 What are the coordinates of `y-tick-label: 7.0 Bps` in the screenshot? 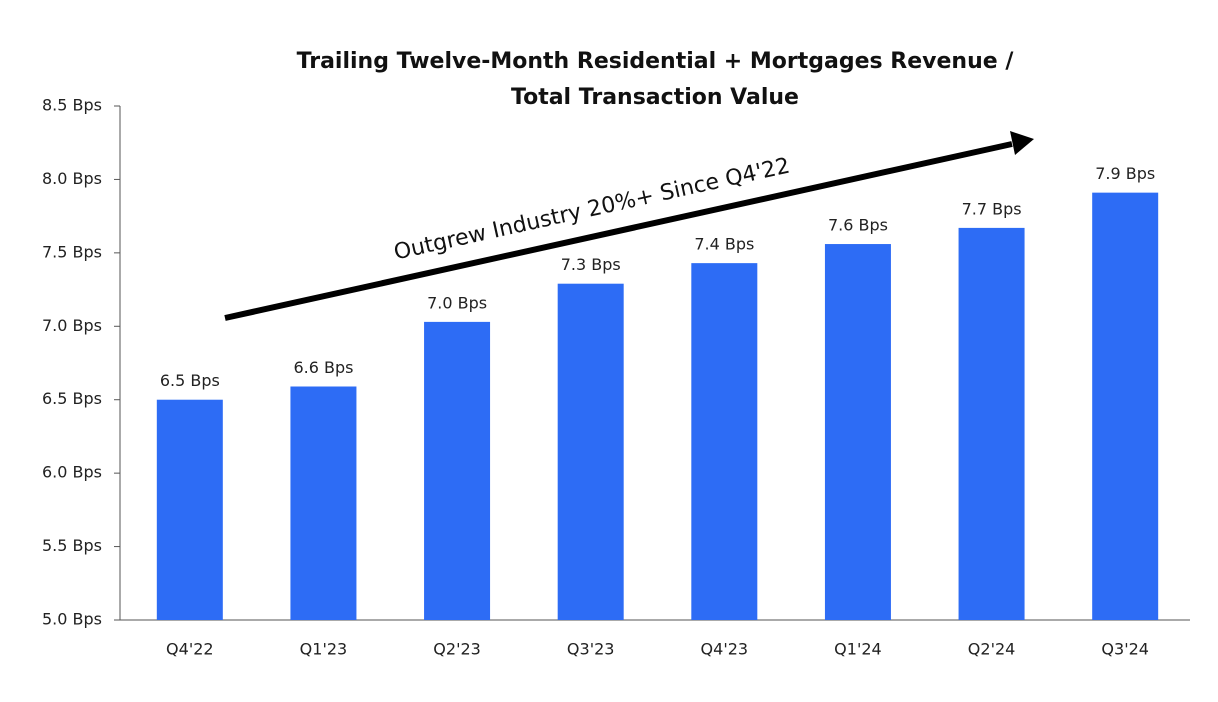 It's located at (72, 325).